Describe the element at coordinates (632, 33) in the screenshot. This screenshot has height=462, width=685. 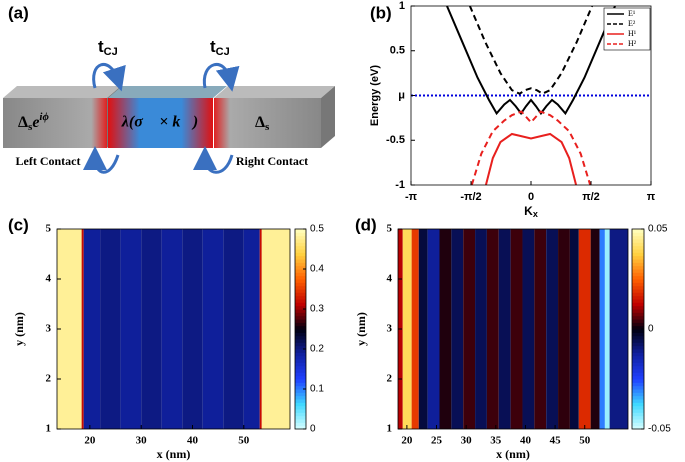
I see `legend-label: H¹` at that location.